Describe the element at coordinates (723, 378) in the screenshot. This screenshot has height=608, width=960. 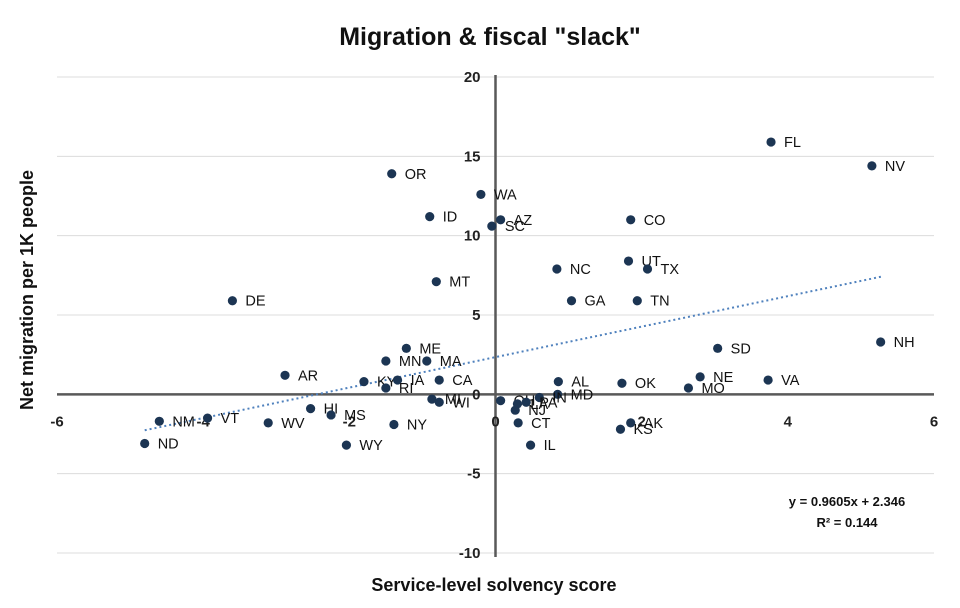
I see `point-label-ne: NE` at that location.